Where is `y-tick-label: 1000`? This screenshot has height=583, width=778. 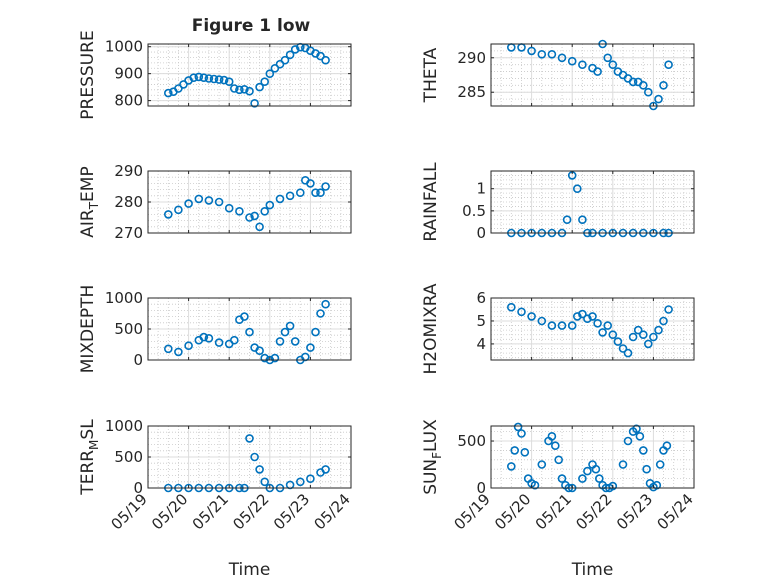
y-tick-label: 1000 is located at coordinates (124, 426).